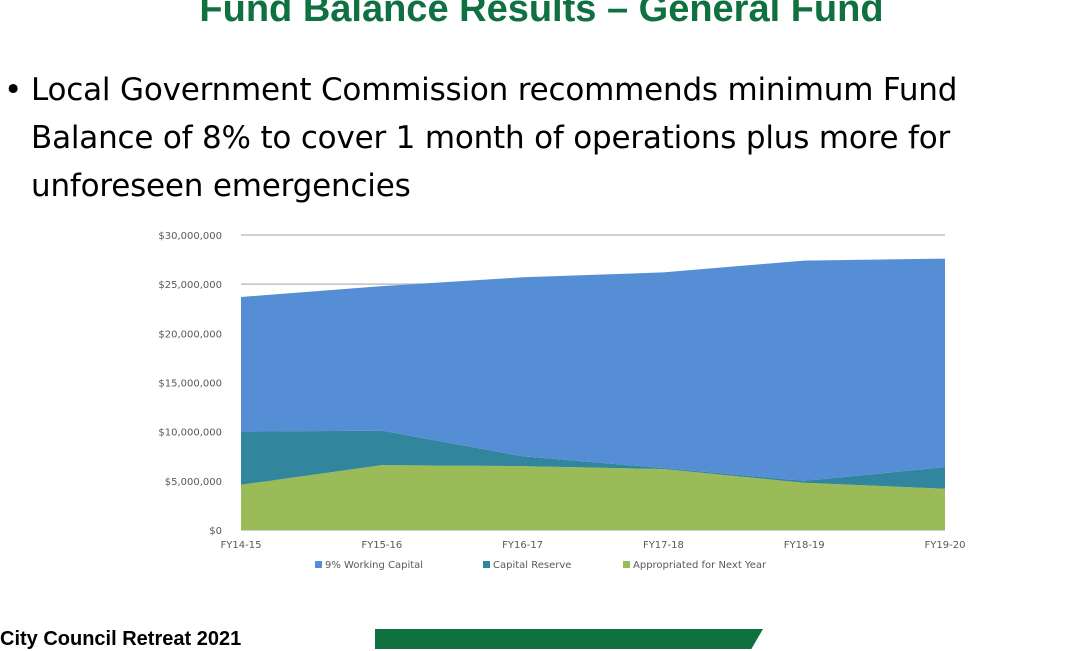 The height and width of the screenshot is (651, 1083). I want to click on y-tick-label: $5,000,000, so click(193, 482).